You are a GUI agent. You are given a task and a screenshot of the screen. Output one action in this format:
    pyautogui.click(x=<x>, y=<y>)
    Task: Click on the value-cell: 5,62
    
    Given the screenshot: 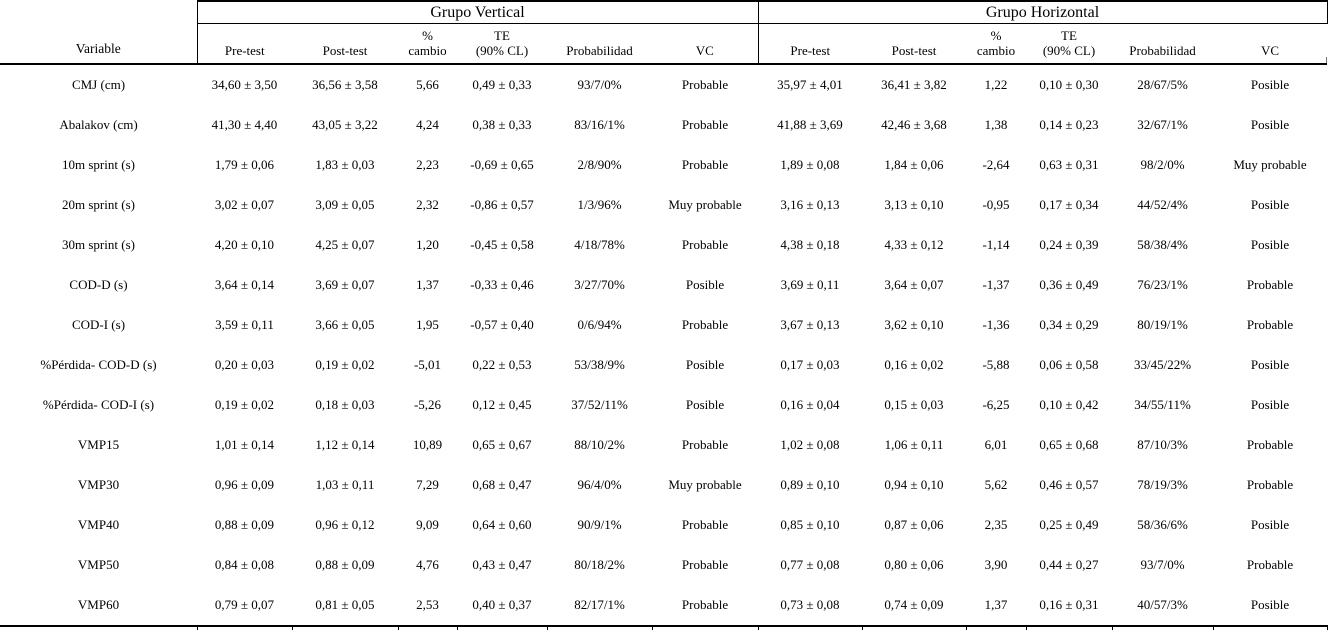 What is the action you would take?
    pyautogui.click(x=996, y=484)
    